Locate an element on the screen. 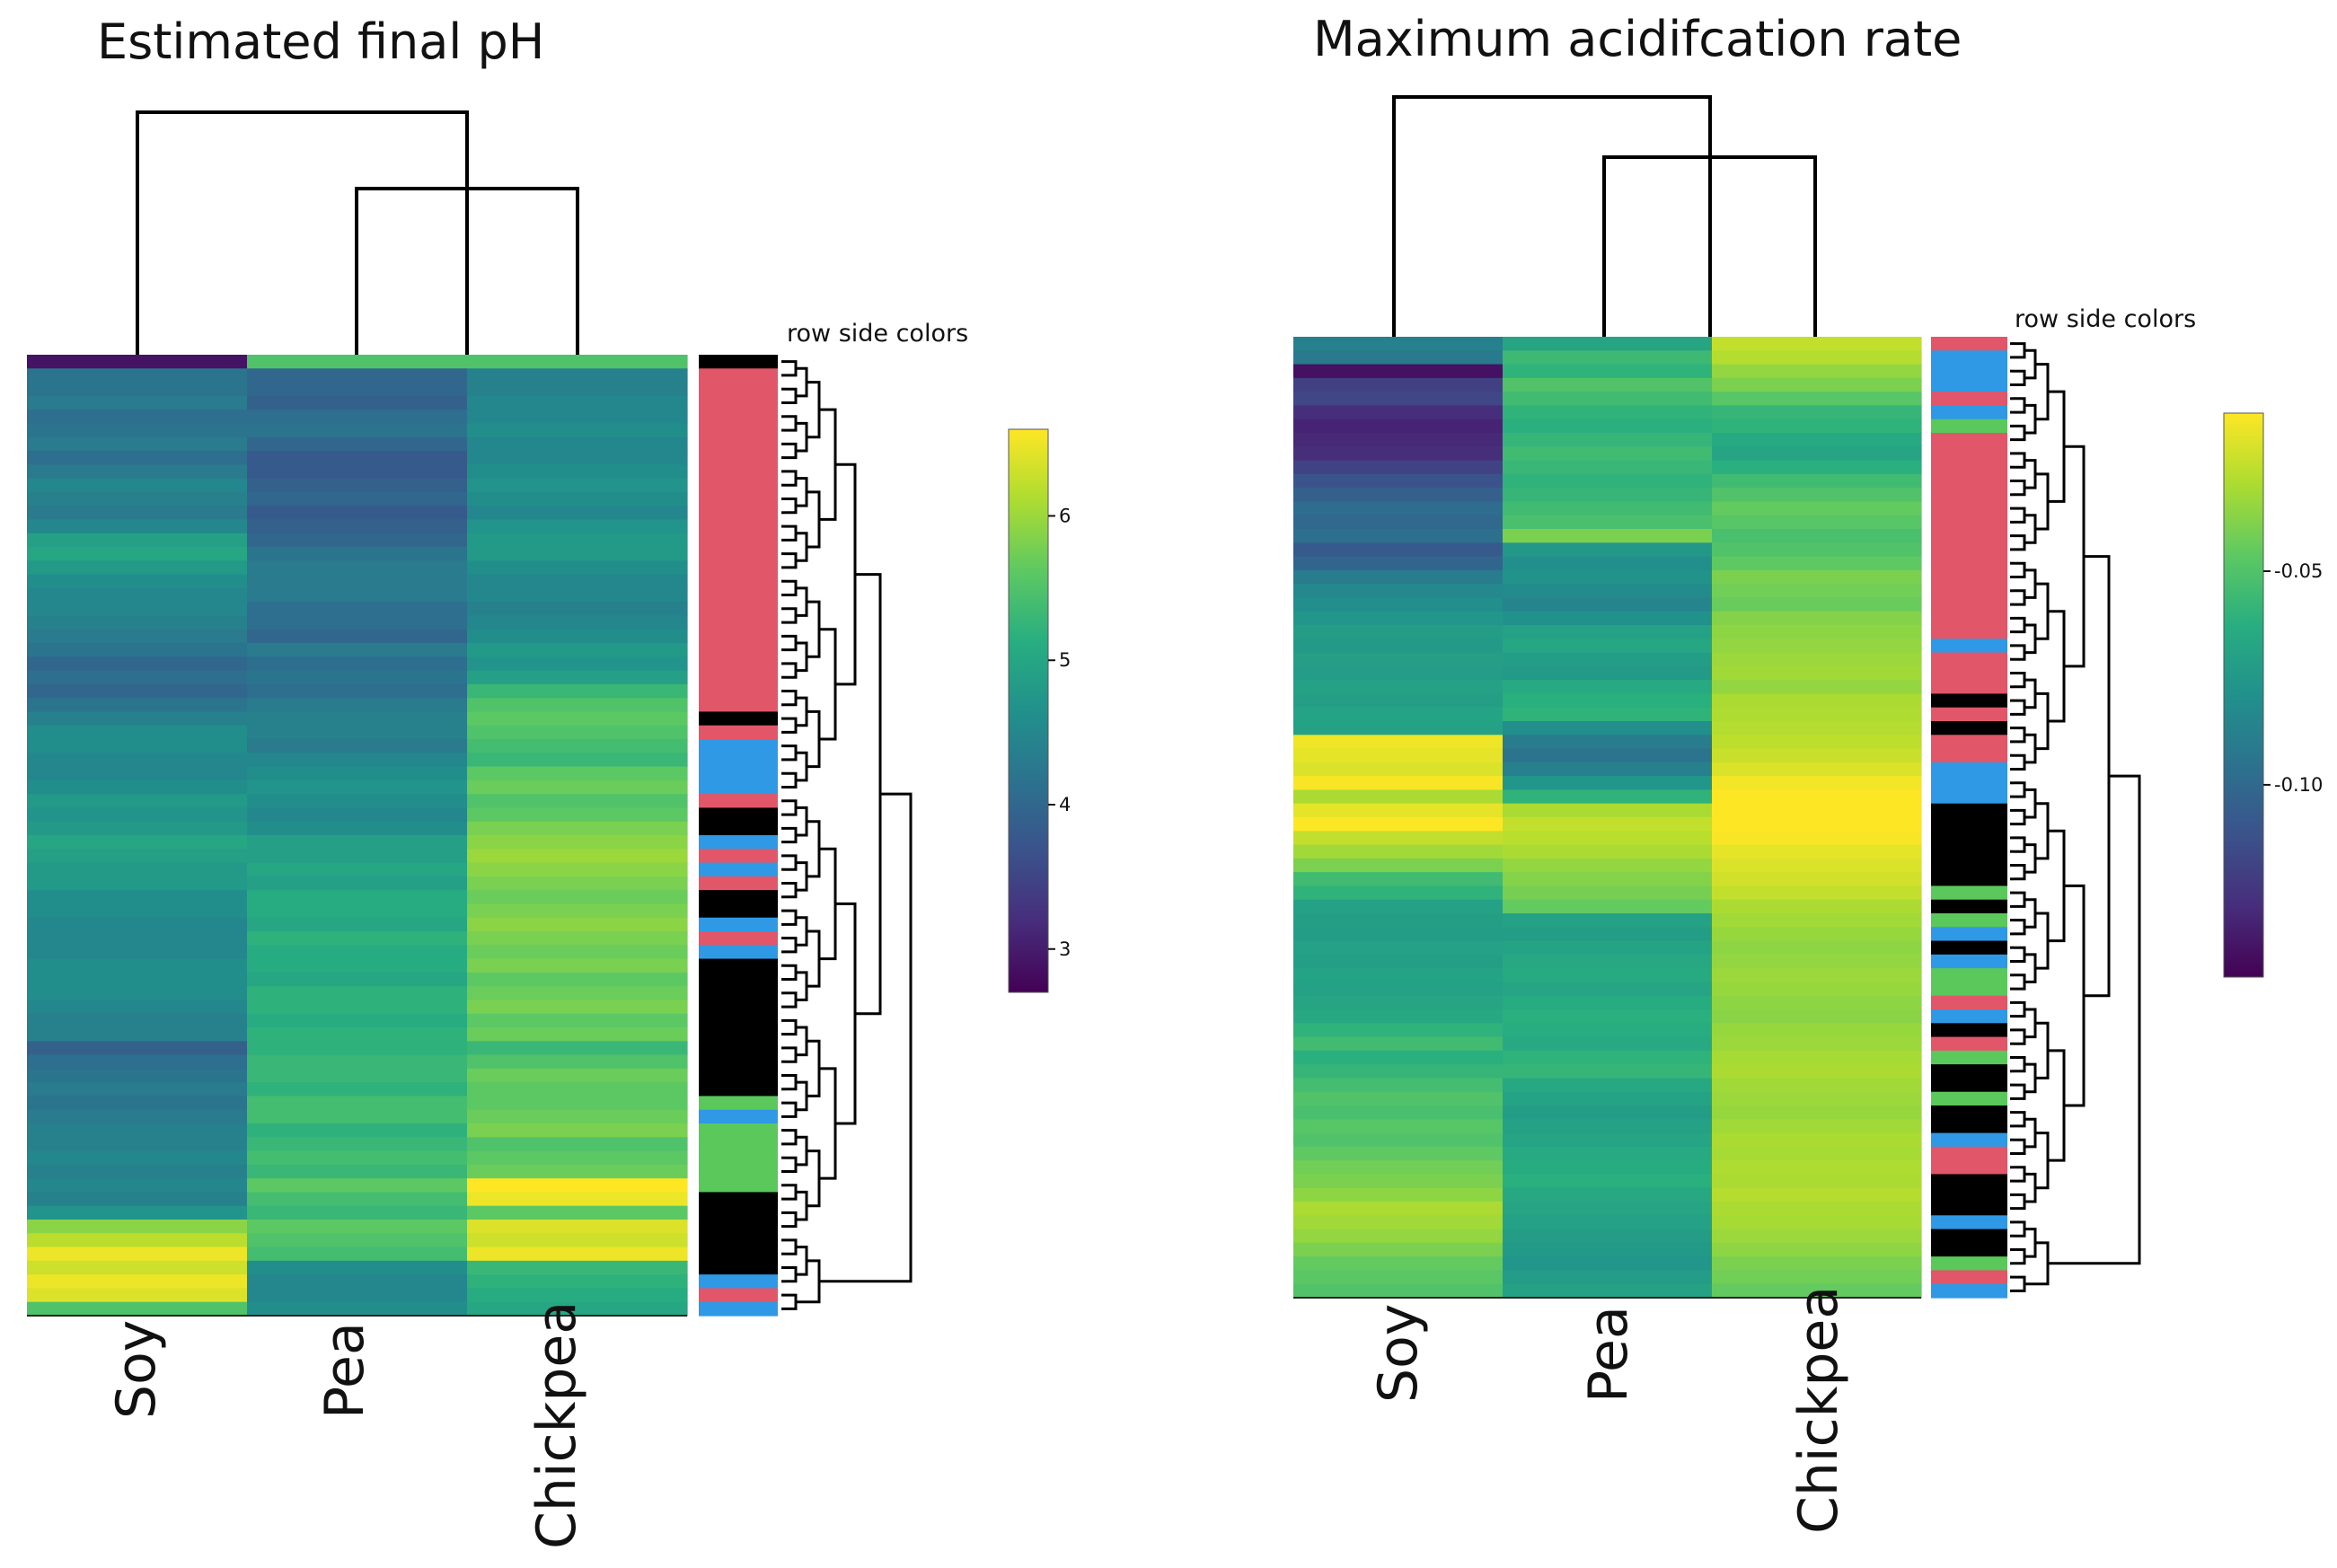  colorbar is located at coordinates (1028, 710).